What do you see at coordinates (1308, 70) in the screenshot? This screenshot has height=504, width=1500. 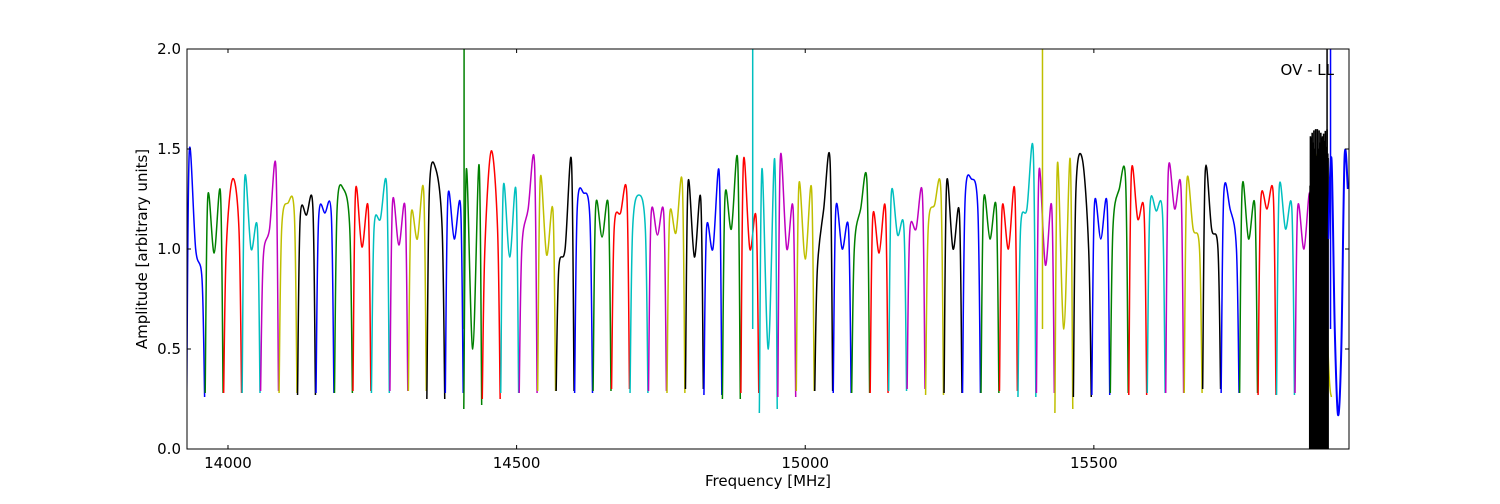 I see `annotation-label: OV - LL` at bounding box center [1308, 70].